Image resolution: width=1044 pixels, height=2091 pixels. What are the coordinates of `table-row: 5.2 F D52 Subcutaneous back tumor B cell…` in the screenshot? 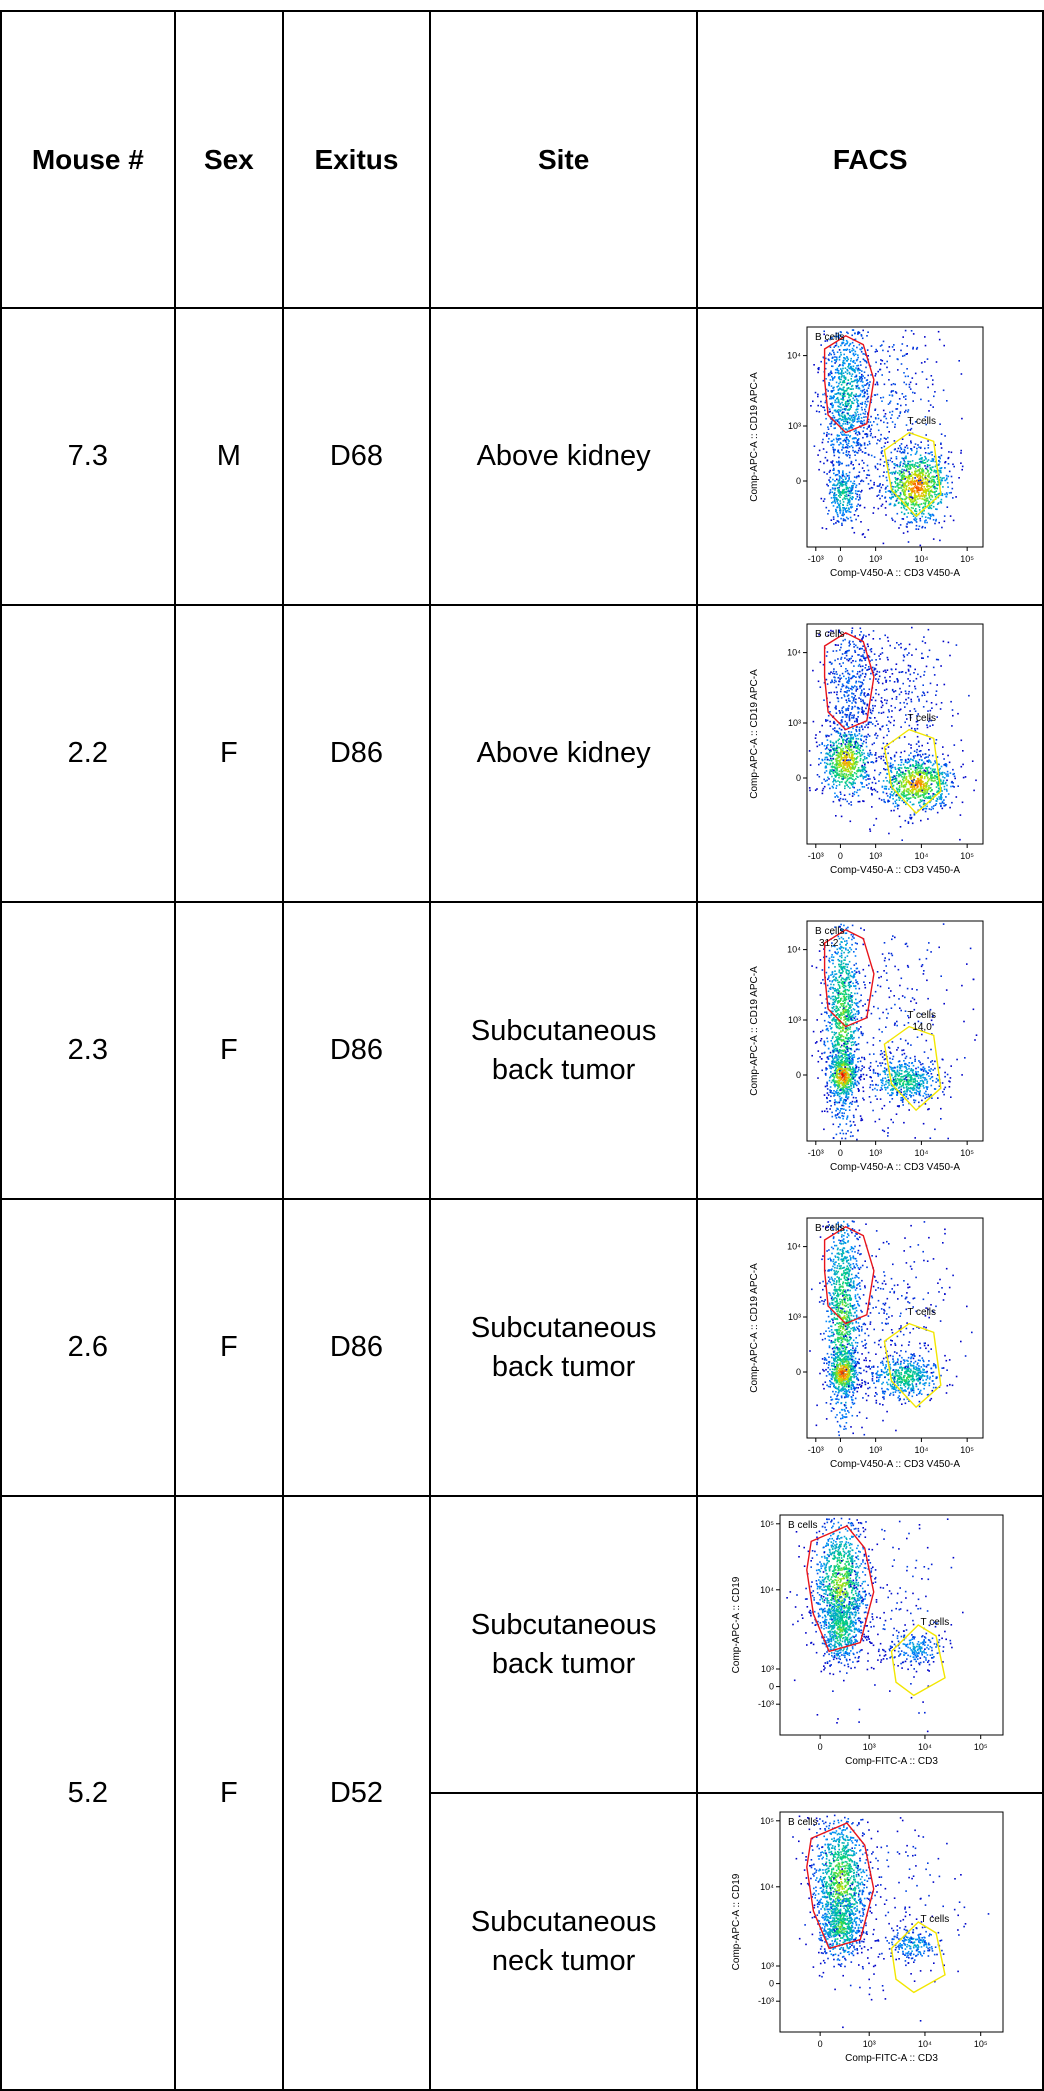 It's located at (522, 1644).